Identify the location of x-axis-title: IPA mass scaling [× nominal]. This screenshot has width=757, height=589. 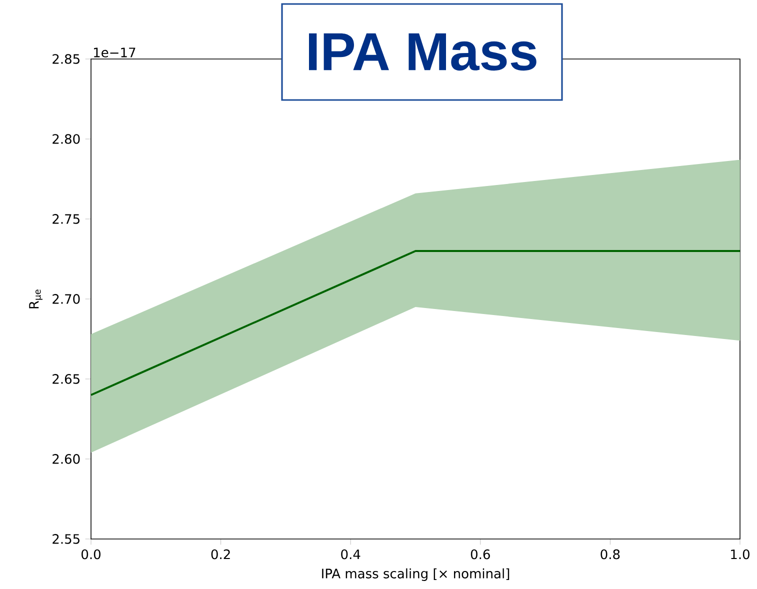
(416, 574).